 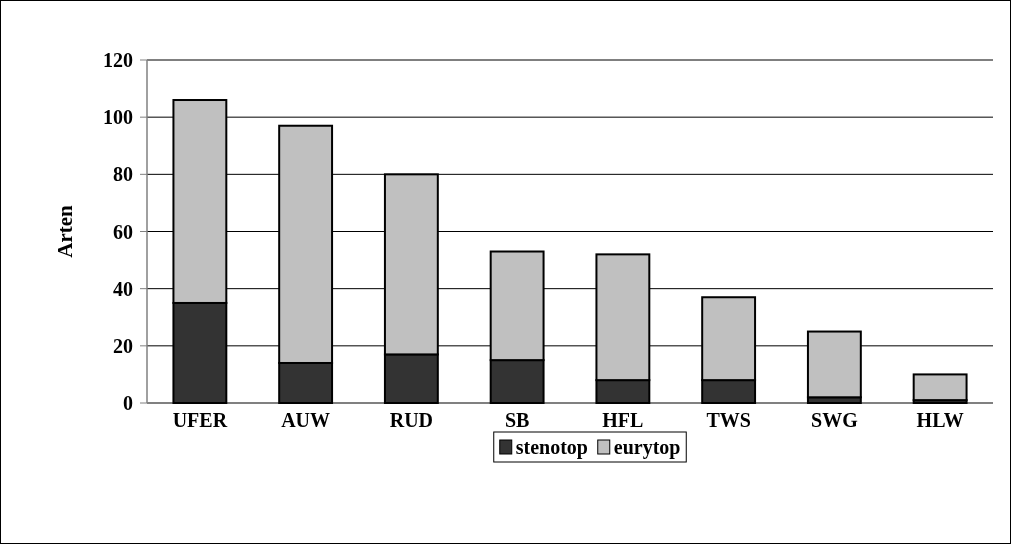 I want to click on x-tick-label: RUD, so click(x=411, y=420).